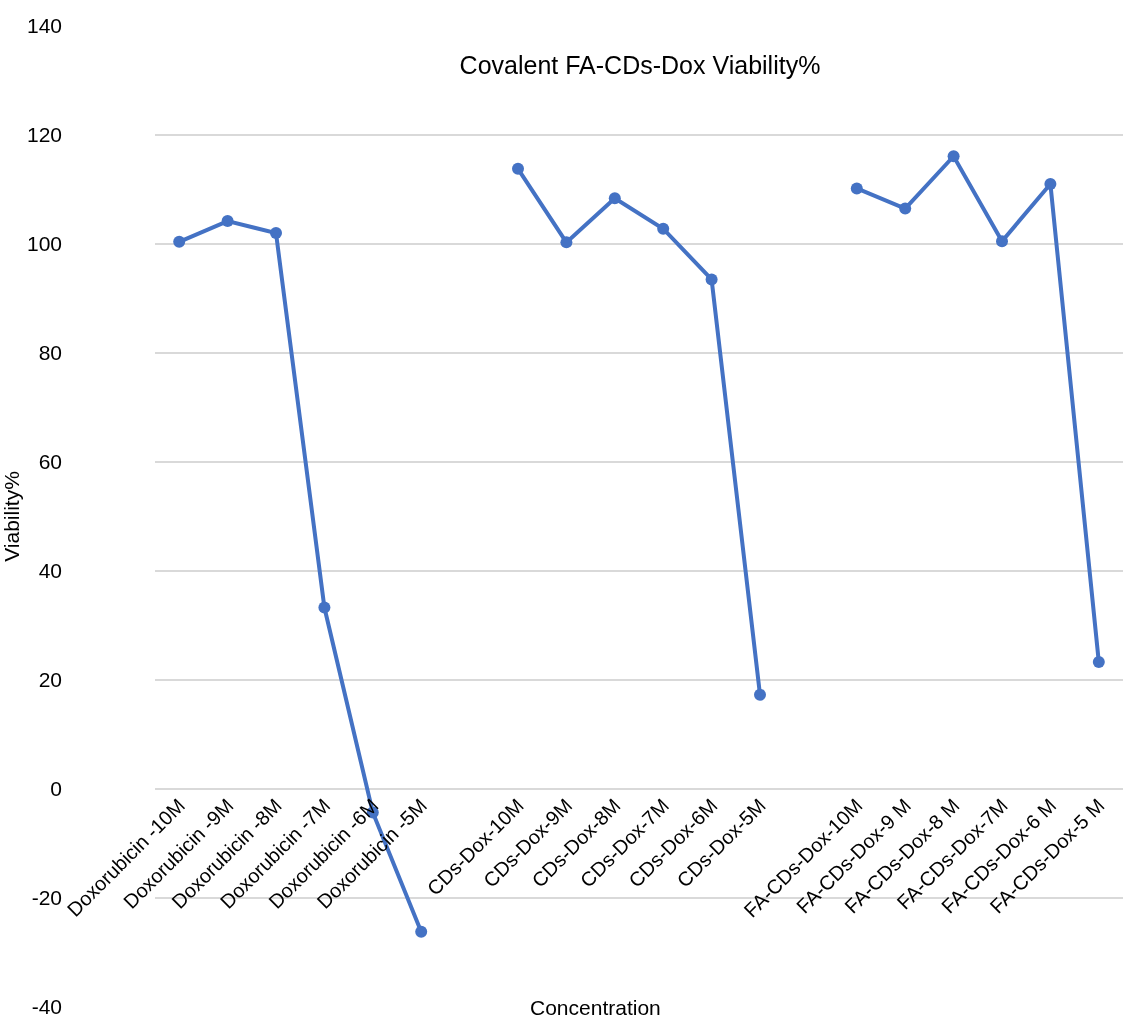  Describe the element at coordinates (44, 244) in the screenshot. I see `y-tick-label: 100` at that location.